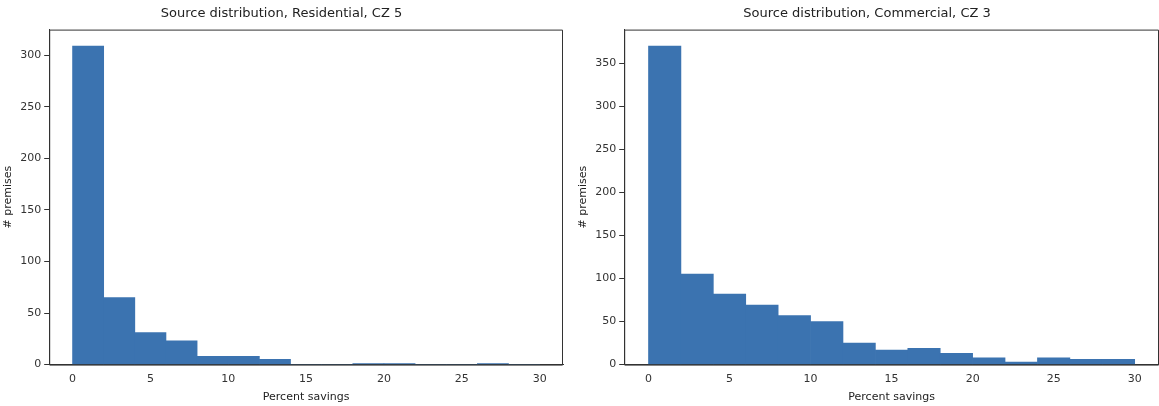 The height and width of the screenshot is (406, 1159). Describe the element at coordinates (281, 13) in the screenshot. I see `chart-title: Source distribution, Residential, CZ 5` at that location.